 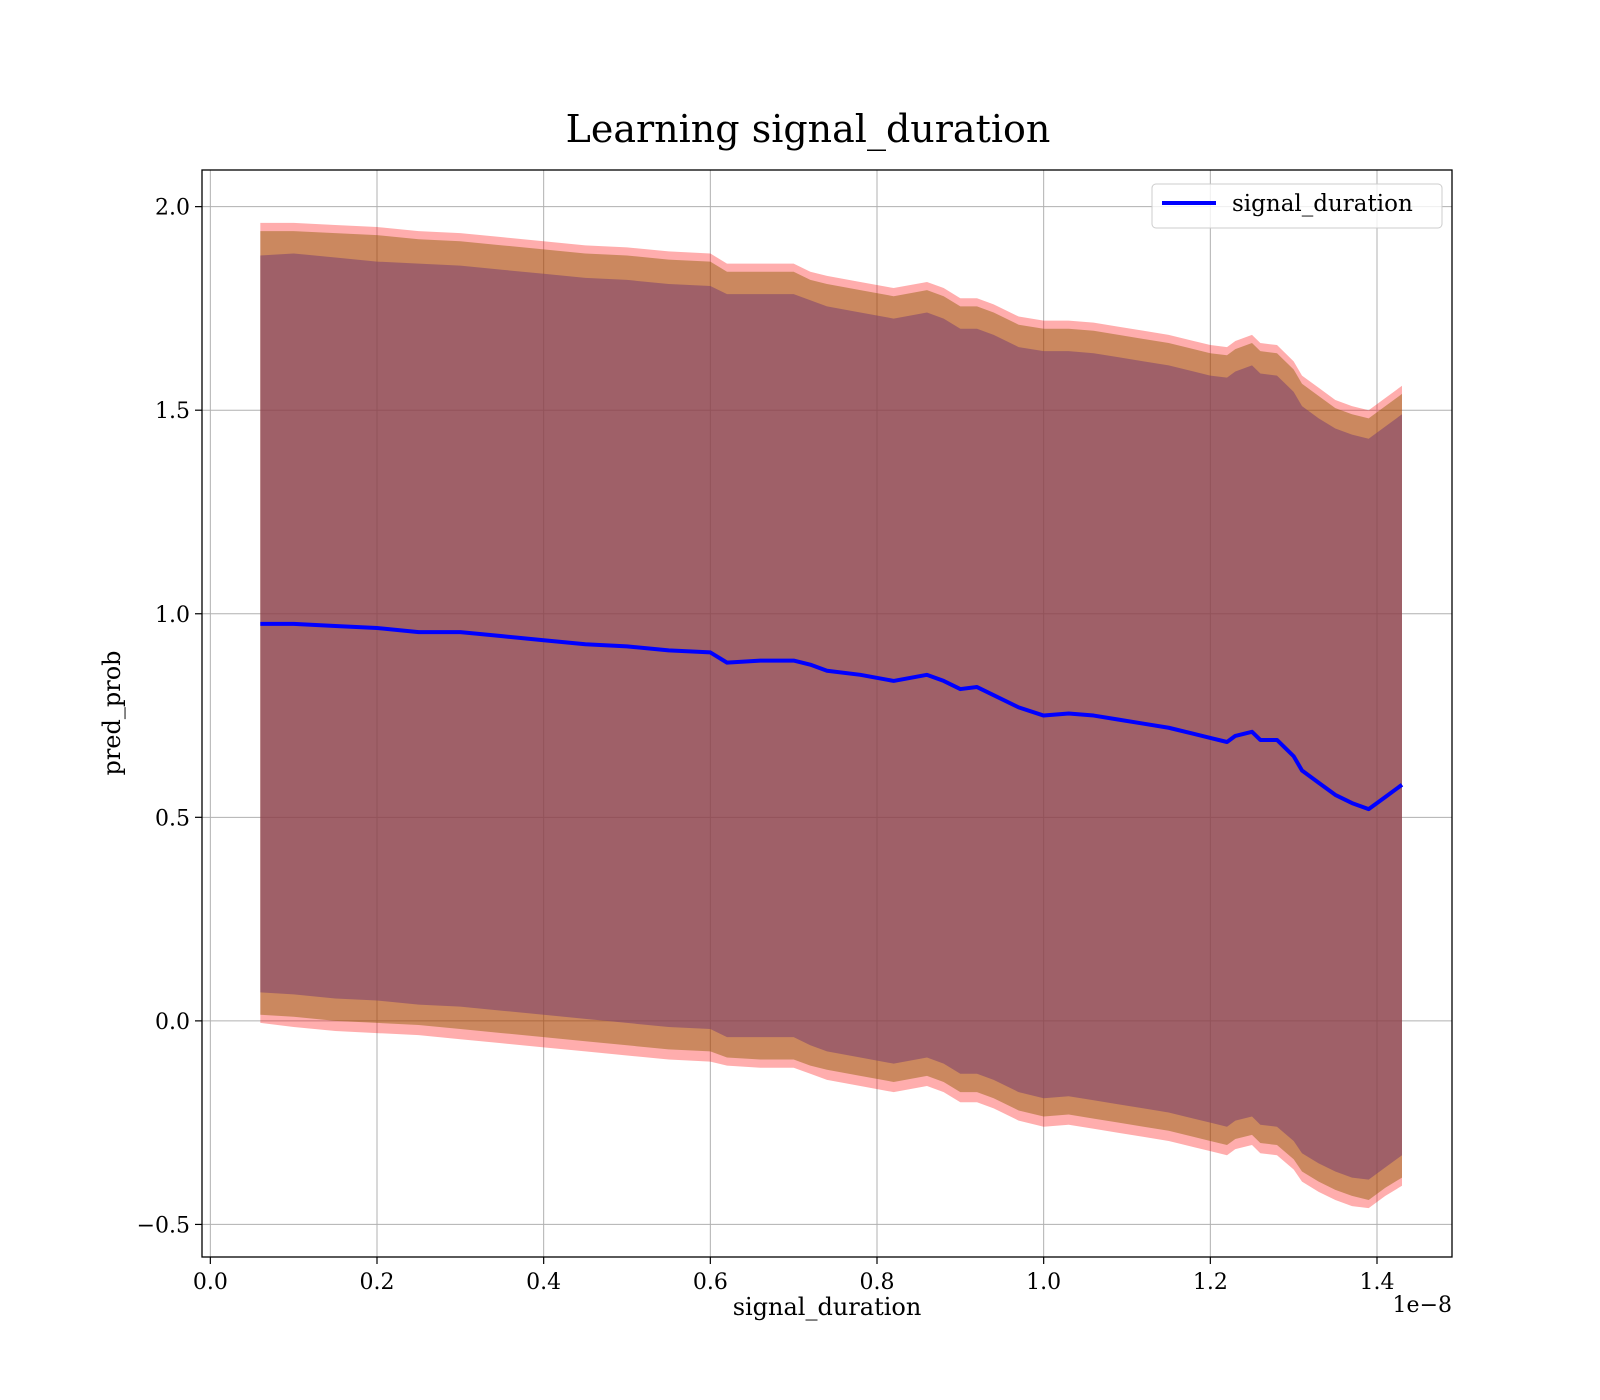 I want to click on y-tick-label: 0.0, so click(x=172, y=1022).